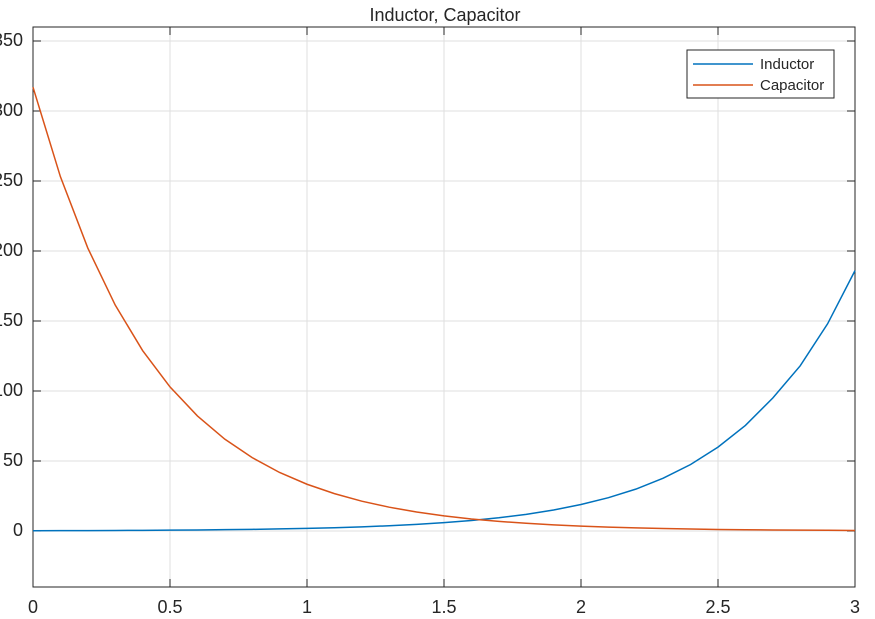  What do you see at coordinates (443, 607) in the screenshot?
I see `x-tick-label: 1.5` at bounding box center [443, 607].